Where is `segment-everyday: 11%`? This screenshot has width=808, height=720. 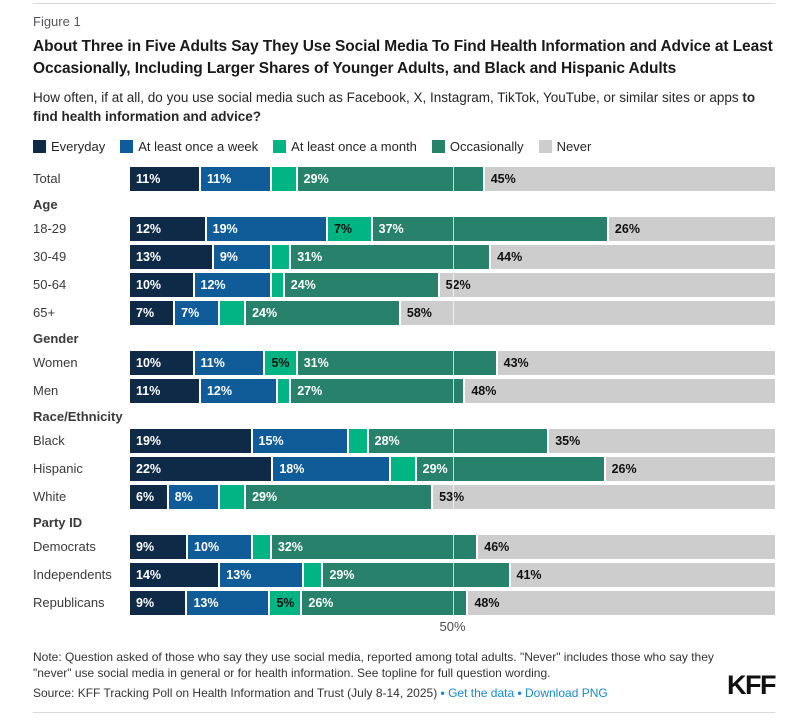
segment-everyday: 11% is located at coordinates (165, 178).